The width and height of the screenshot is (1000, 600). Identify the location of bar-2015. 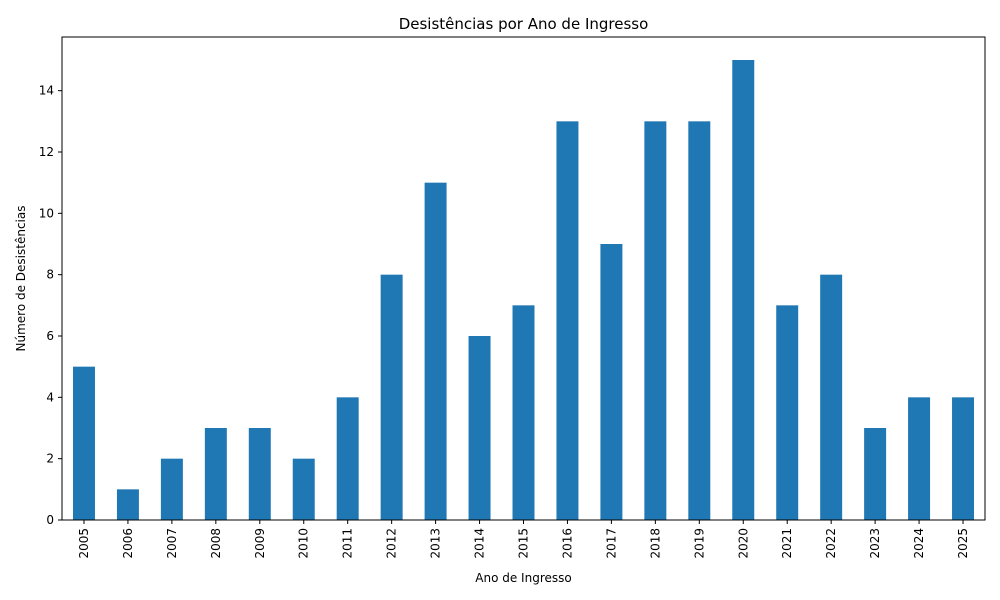
(523, 412).